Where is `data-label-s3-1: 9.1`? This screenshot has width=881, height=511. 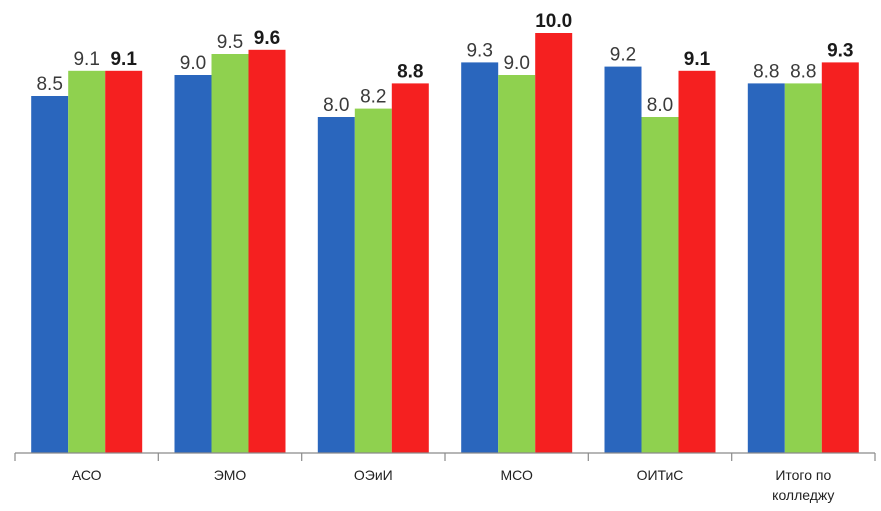 data-label-s3-1: 9.1 is located at coordinates (123, 59).